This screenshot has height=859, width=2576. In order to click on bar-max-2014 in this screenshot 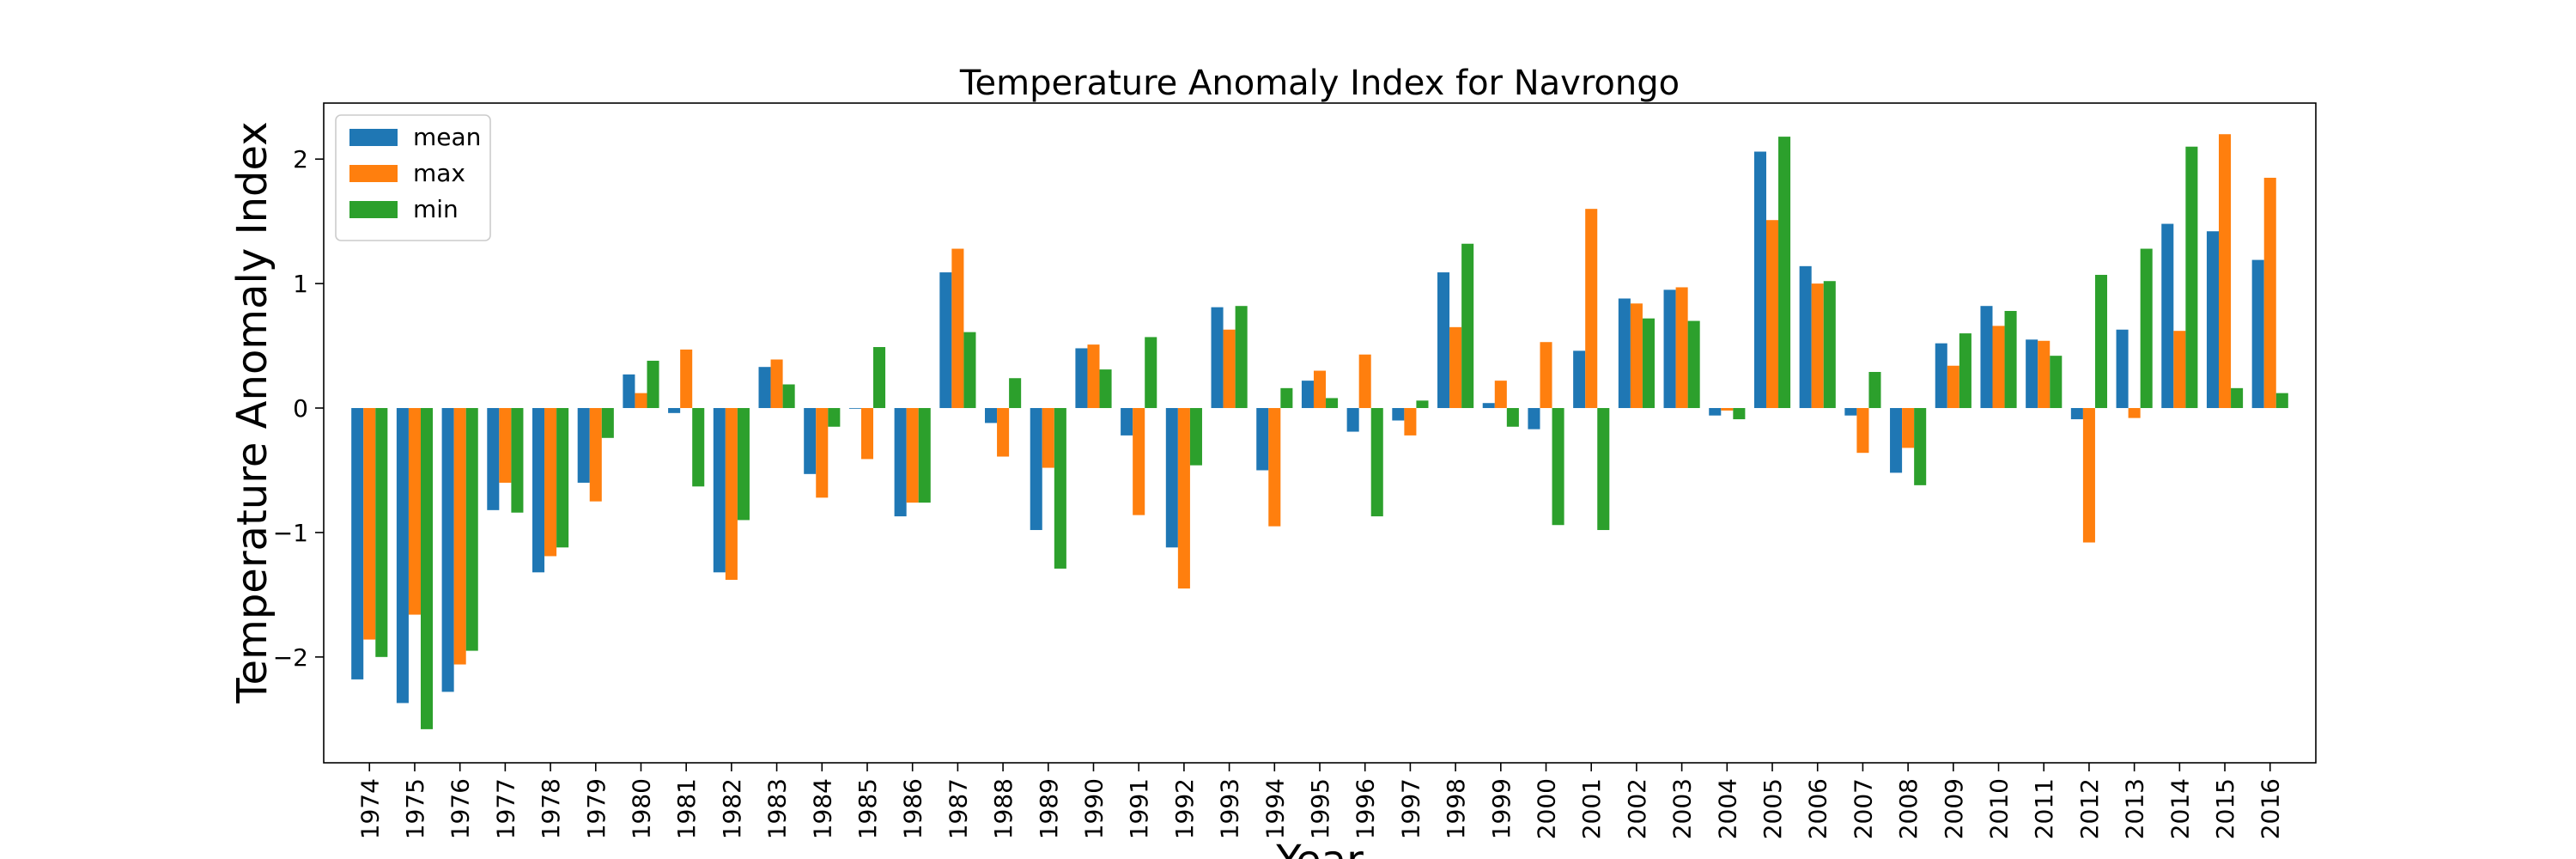, I will do `click(2179, 370)`.